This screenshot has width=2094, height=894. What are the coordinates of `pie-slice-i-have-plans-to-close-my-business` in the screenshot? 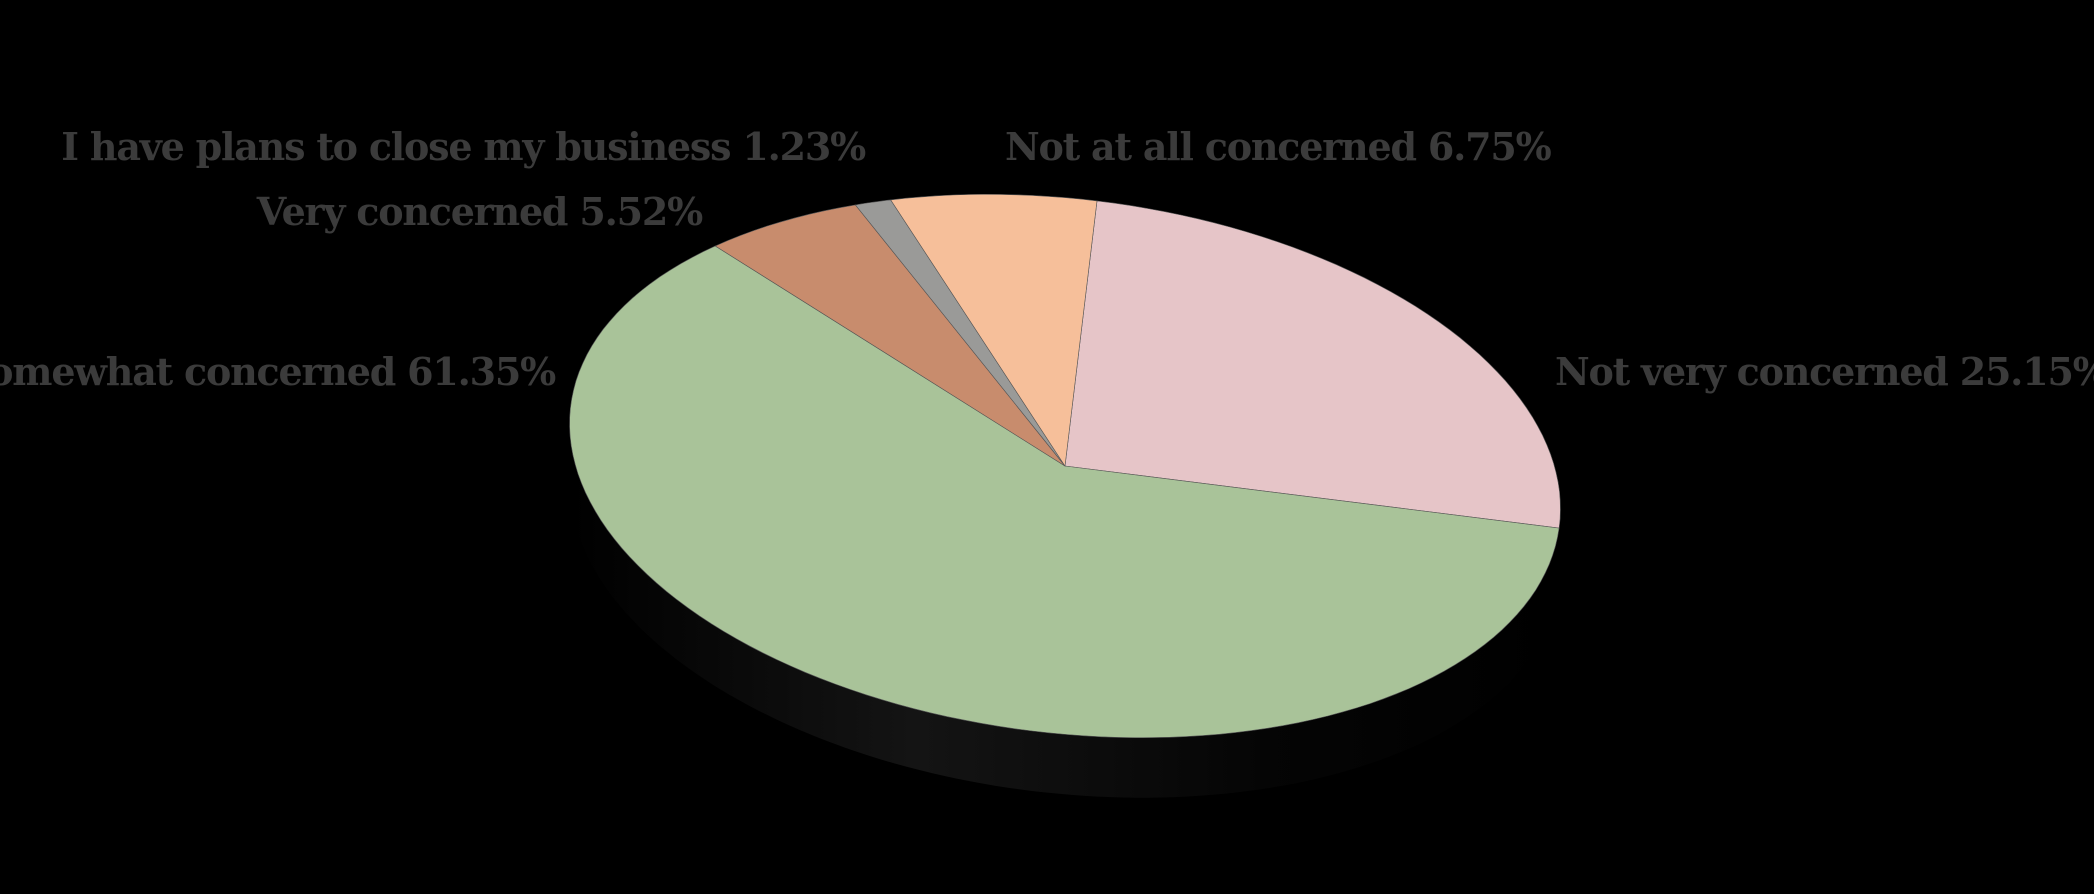 It's located at (960, 333).